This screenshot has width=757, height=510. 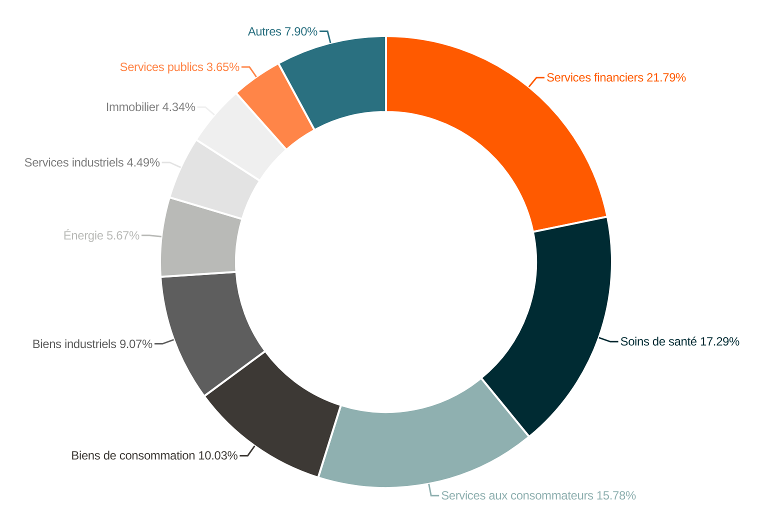 What do you see at coordinates (151, 107) in the screenshot?
I see `slice-label: Immobilier 4.34%` at bounding box center [151, 107].